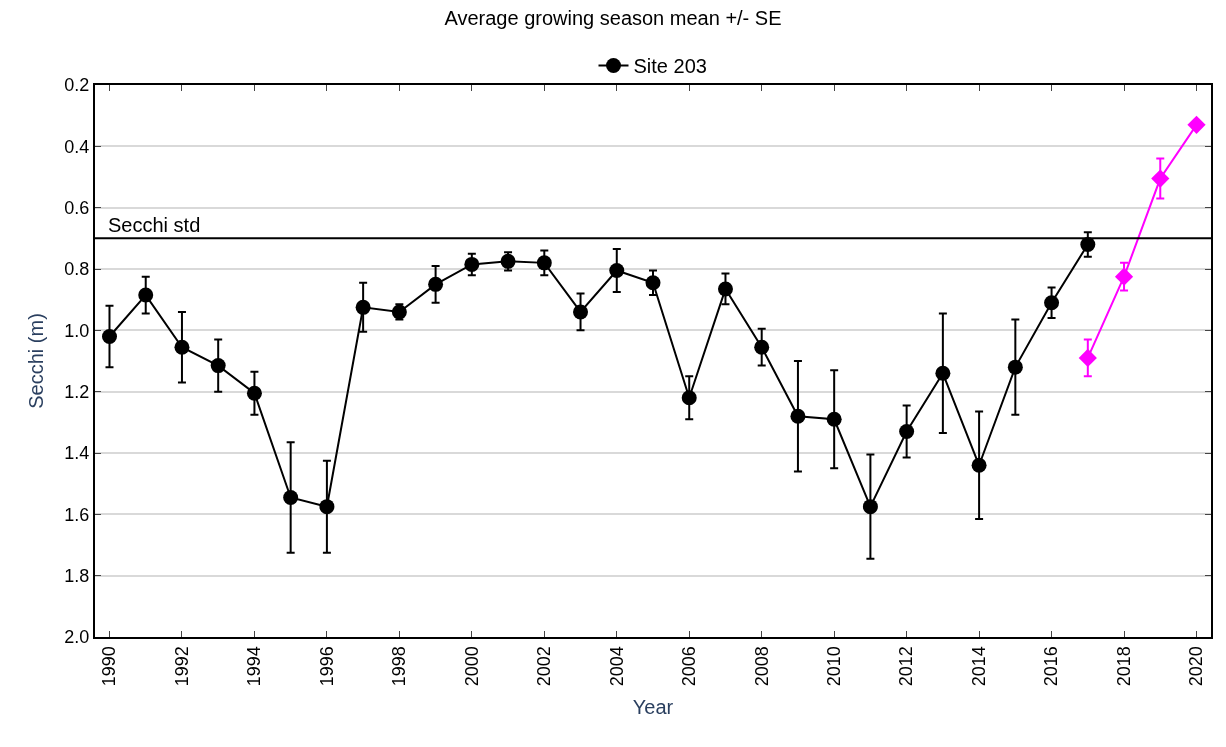 The image size is (1226, 747). Describe the element at coordinates (471, 666) in the screenshot. I see `x-tick-label: 2000` at that location.